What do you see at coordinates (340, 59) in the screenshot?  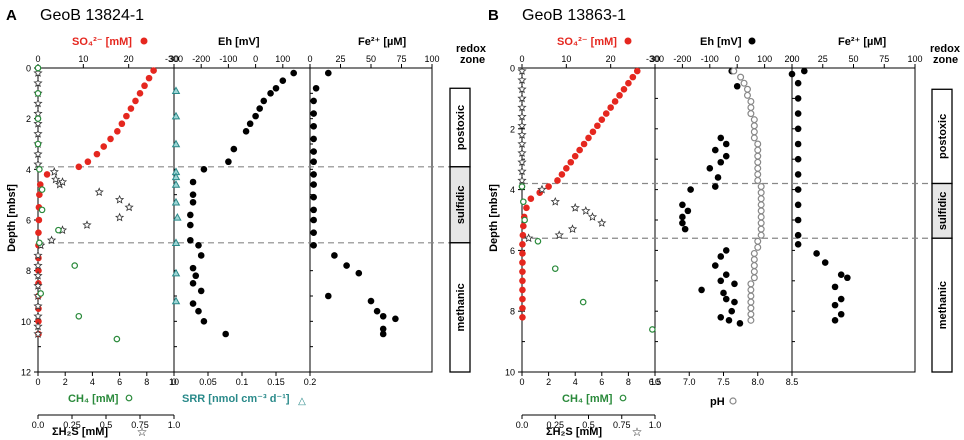 I see `a-fe-tick-label: 25` at bounding box center [340, 59].